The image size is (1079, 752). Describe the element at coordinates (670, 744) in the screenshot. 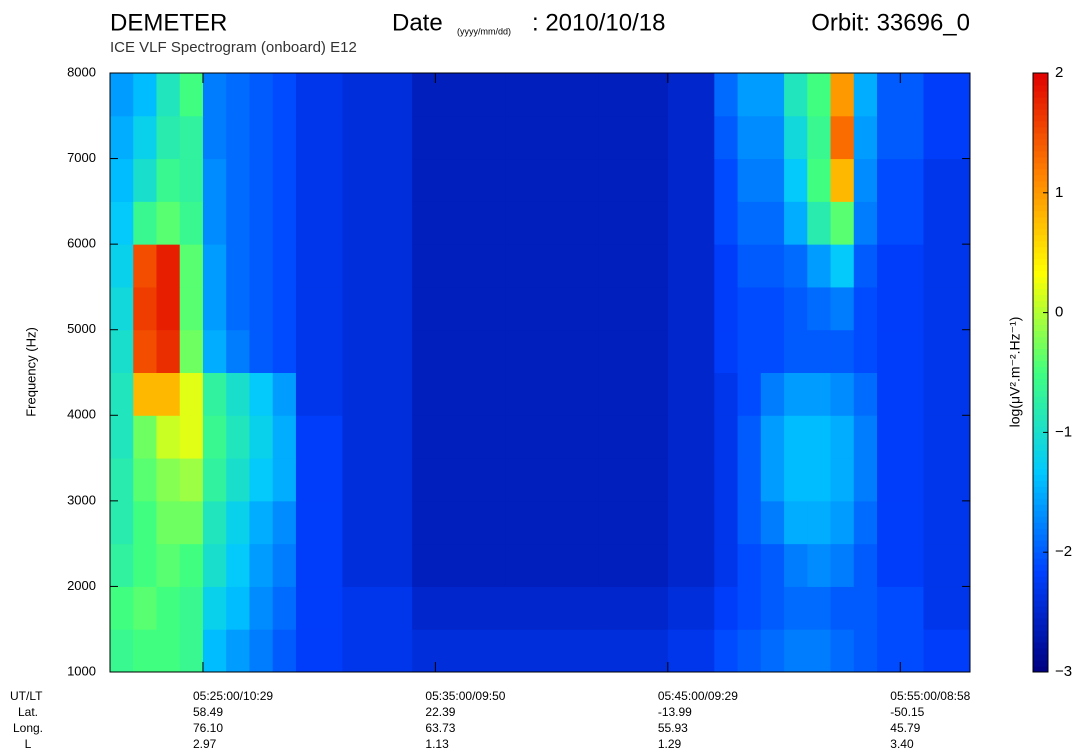

I see `info-value: 1.29` at that location.